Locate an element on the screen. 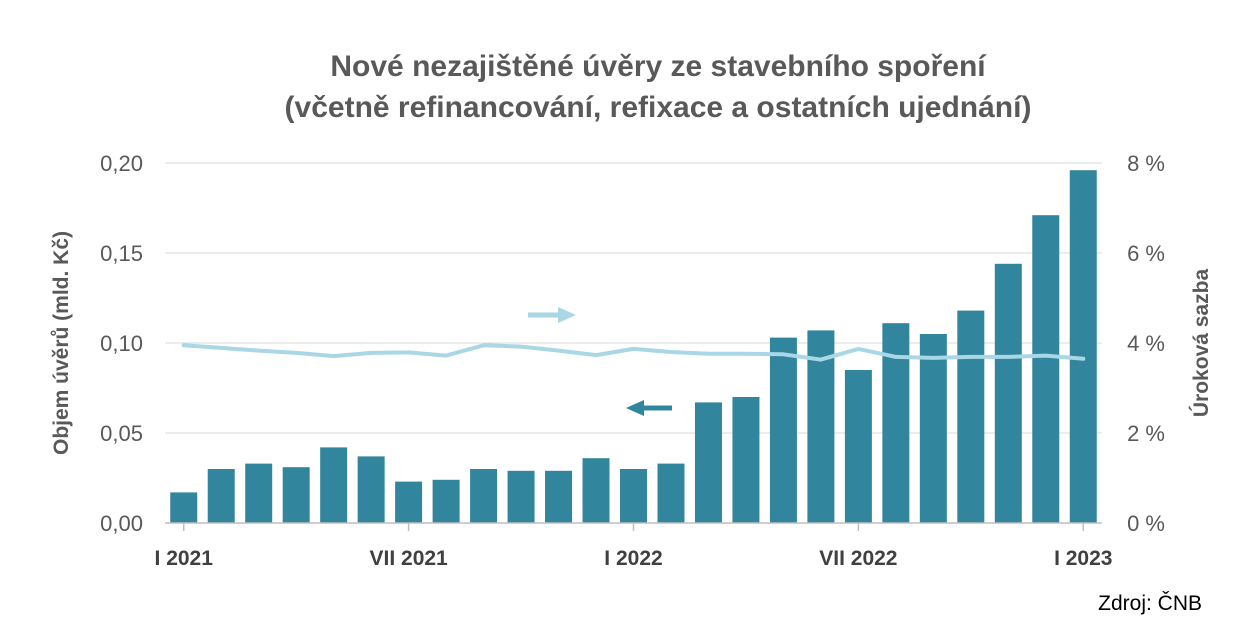 Image resolution: width=1253 pixels, height=643 pixels. left-tick-label: 0,20 is located at coordinates (121, 163).